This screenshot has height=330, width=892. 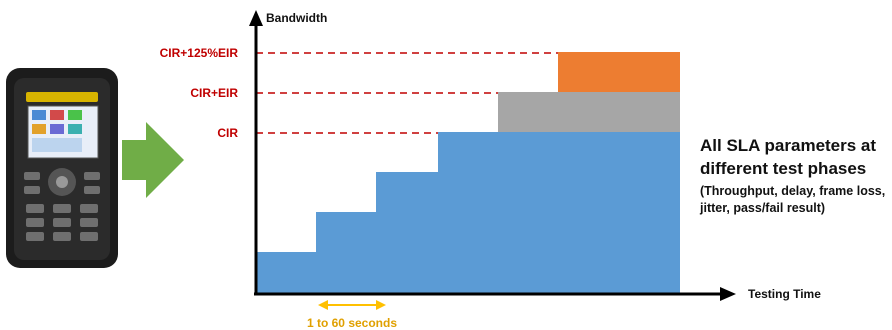 What do you see at coordinates (784, 294) in the screenshot?
I see `x-axis-label: Testing Time` at bounding box center [784, 294].